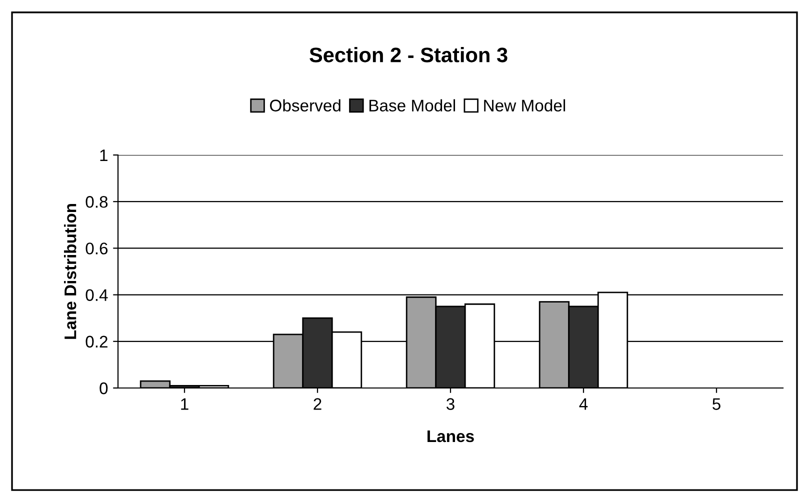 The height and width of the screenshot is (495, 801). I want to click on legend-label: Base Model, so click(412, 105).